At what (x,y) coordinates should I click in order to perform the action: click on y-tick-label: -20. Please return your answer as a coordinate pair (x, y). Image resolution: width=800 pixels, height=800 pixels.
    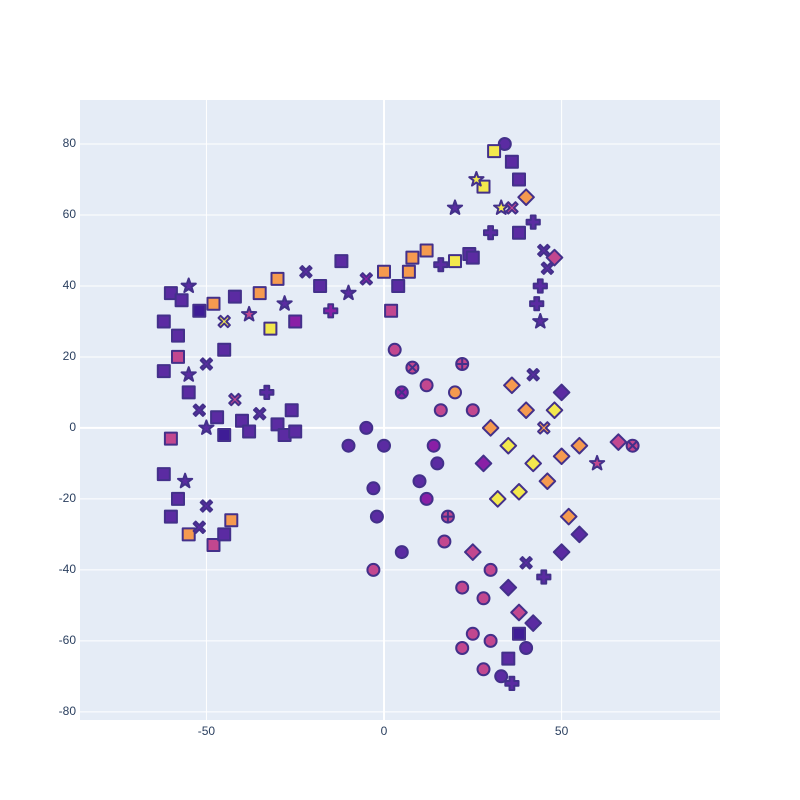
    Looking at the image, I should click on (68, 498).